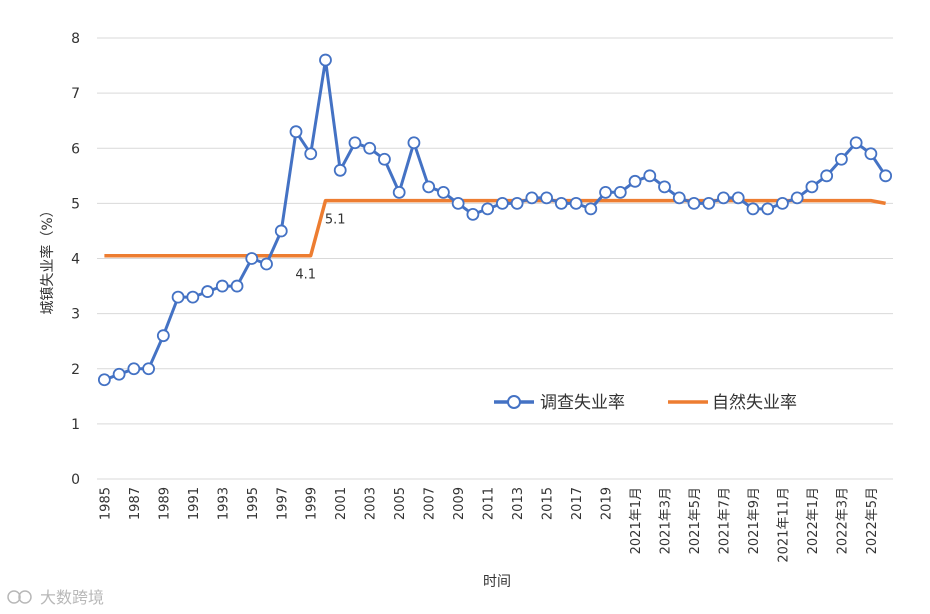 The image size is (930, 614). Describe the element at coordinates (341, 503) in the screenshot. I see `x-tick-label: 2001` at that location.